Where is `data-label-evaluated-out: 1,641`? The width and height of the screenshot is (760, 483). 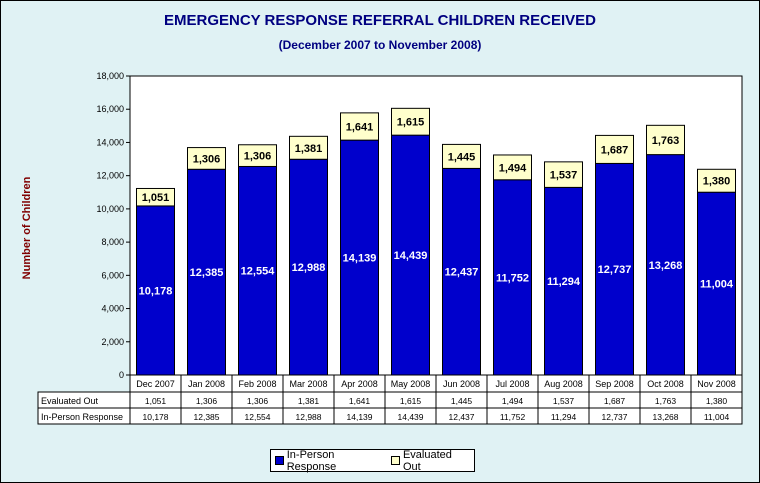 data-label-evaluated-out: 1,641 is located at coordinates (360, 128).